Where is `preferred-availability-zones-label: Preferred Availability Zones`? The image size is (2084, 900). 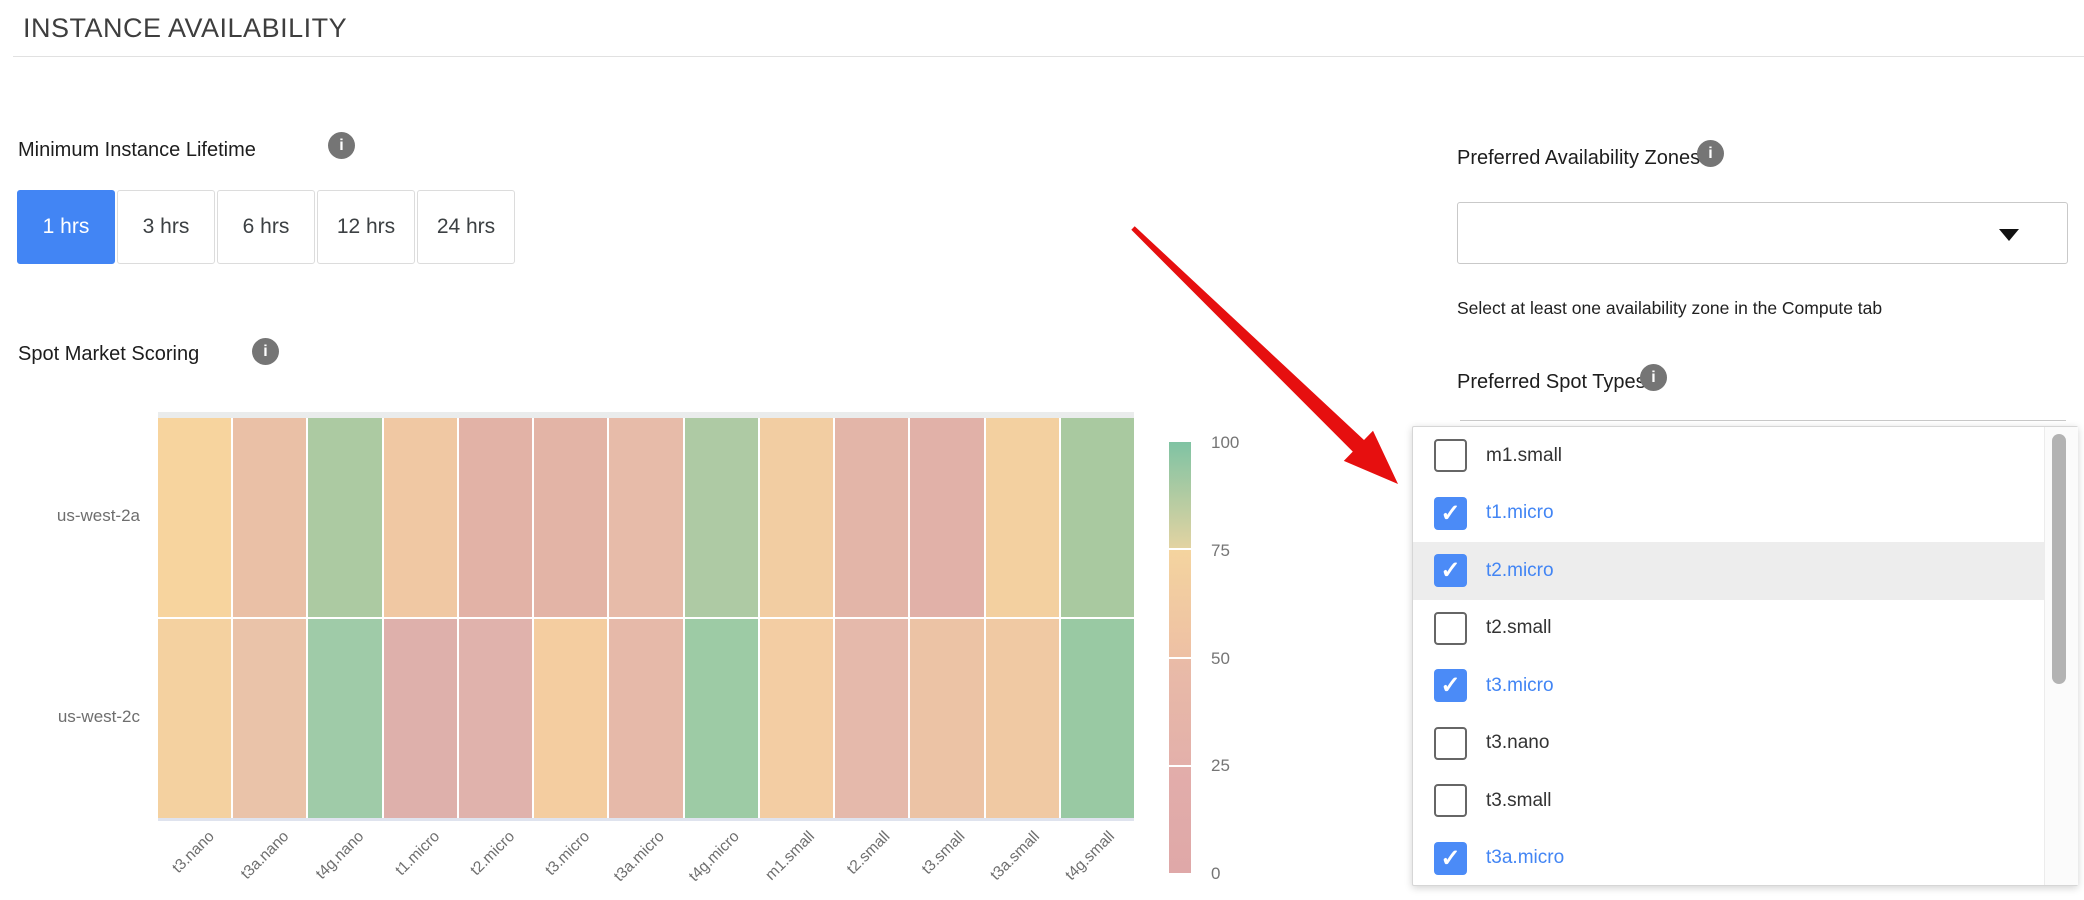
preferred-availability-zones-label: Preferred Availability Zones is located at coordinates (1579, 158).